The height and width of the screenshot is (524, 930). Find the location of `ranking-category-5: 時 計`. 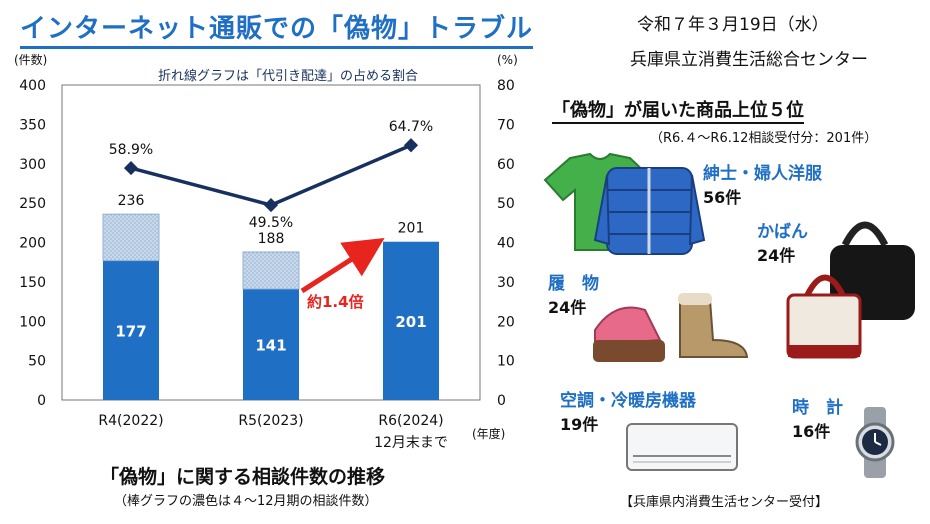

ranking-category-5: 時 計 is located at coordinates (817, 408).